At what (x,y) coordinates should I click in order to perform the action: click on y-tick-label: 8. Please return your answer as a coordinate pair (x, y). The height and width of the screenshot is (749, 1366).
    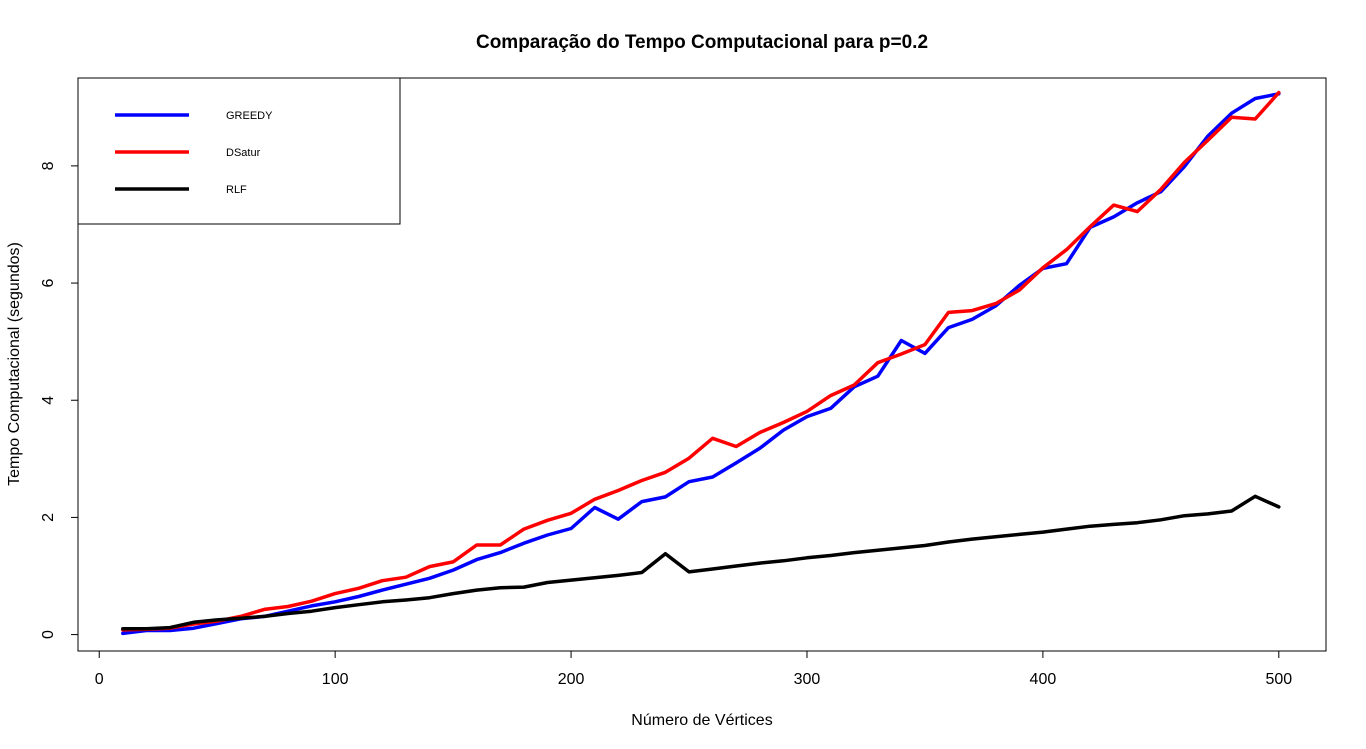
    Looking at the image, I should click on (48, 165).